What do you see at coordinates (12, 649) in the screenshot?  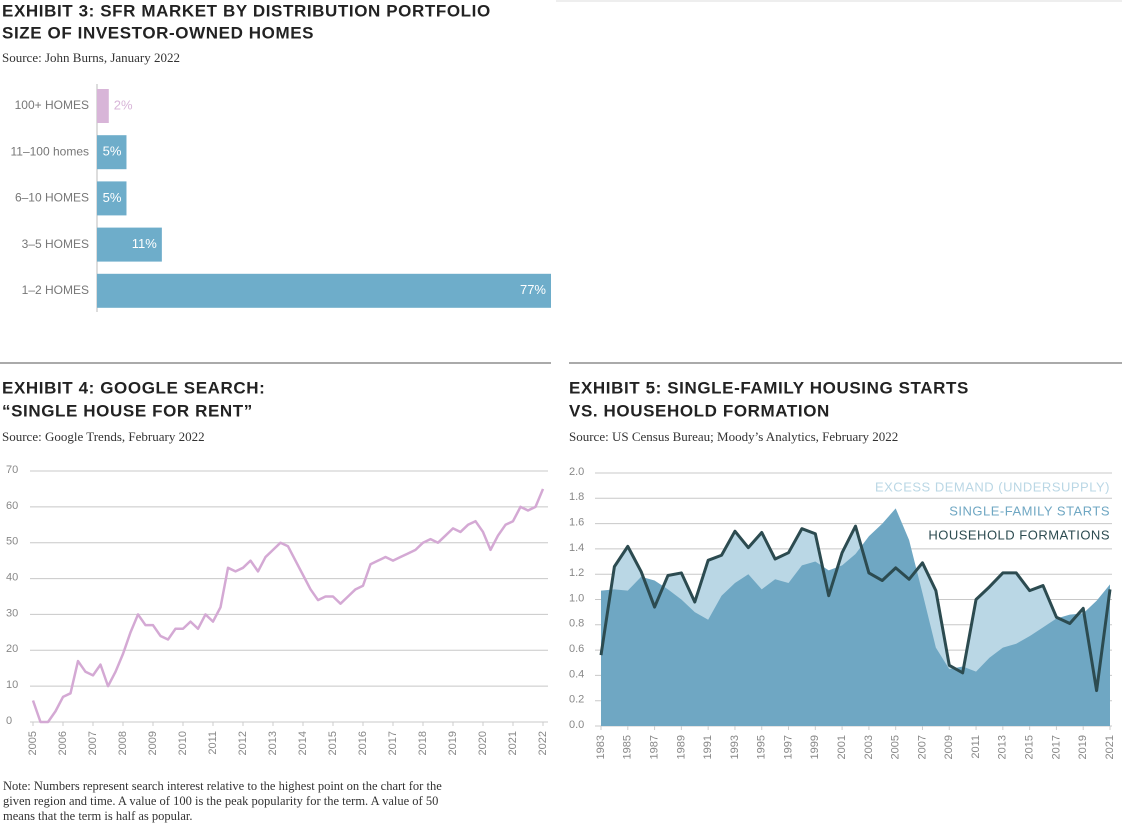 I see `y-tick-label: 20` at bounding box center [12, 649].